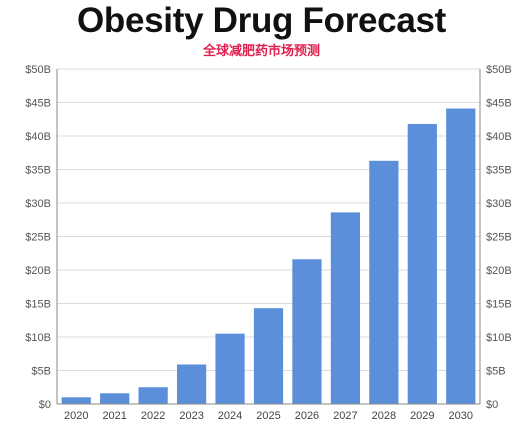 This screenshot has height=430, width=523. Describe the element at coordinates (461, 416) in the screenshot. I see `x-tick-label: 2030` at that location.